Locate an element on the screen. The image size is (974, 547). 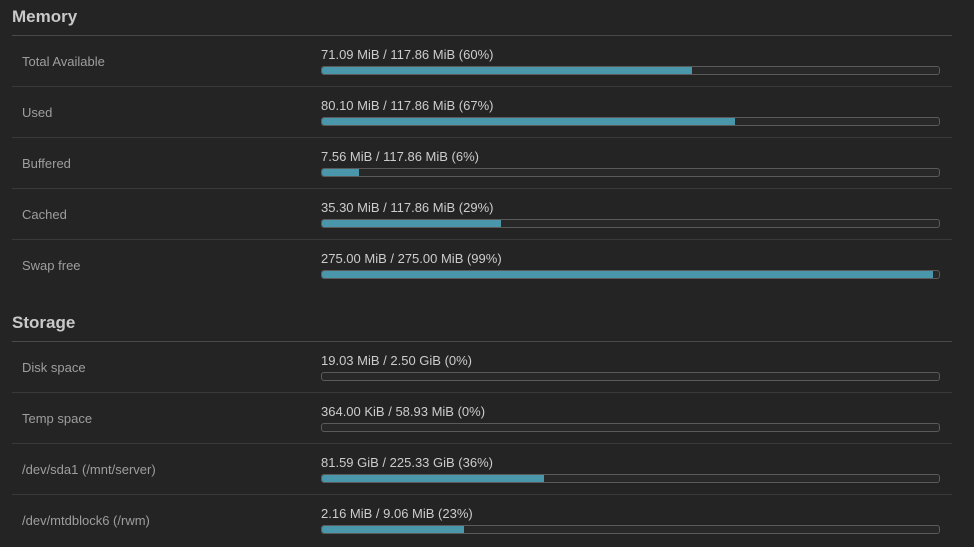
status-row: Buffered 7.56 MiB / 117.86 MiB (6%) is located at coordinates (482, 163).